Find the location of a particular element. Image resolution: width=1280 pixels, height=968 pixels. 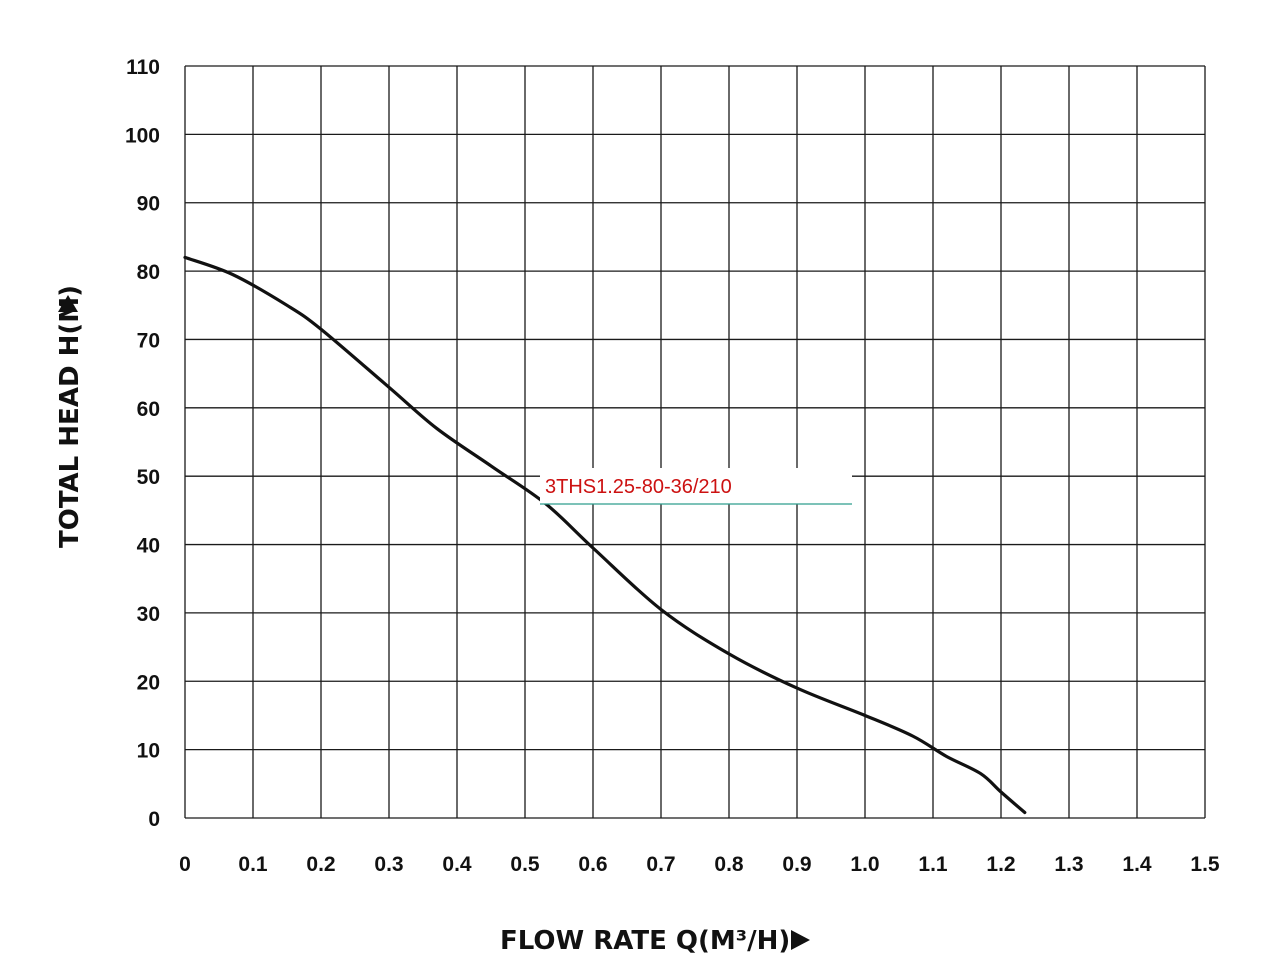

x-axis-arrow-icon is located at coordinates (800, 940).